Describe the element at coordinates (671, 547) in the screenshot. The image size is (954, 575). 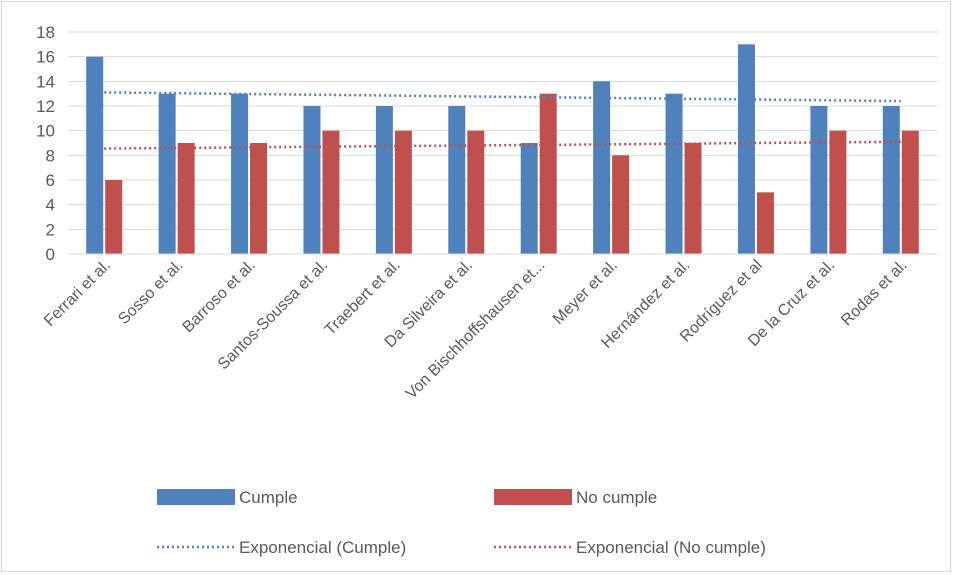
I see `legend-label: Exponencial (No cumple)` at that location.